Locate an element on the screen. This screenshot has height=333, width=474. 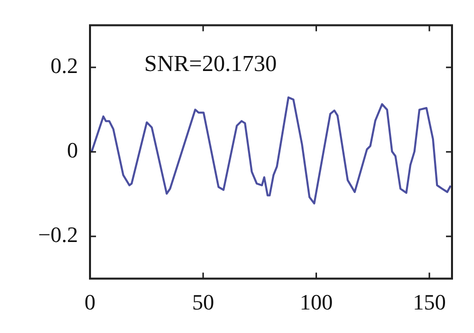
y-tick-label: −0.2 is located at coordinates (58, 235).